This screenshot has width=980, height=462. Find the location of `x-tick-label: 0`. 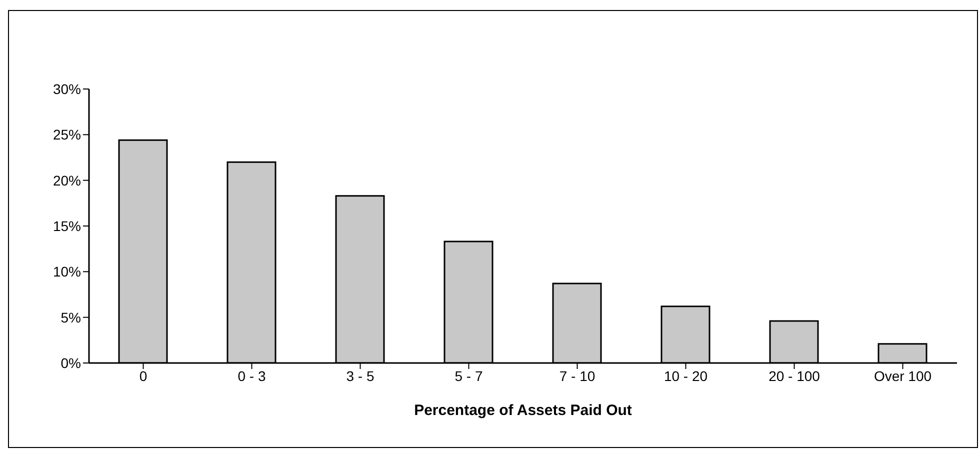

x-tick-label: 0 is located at coordinates (143, 376).